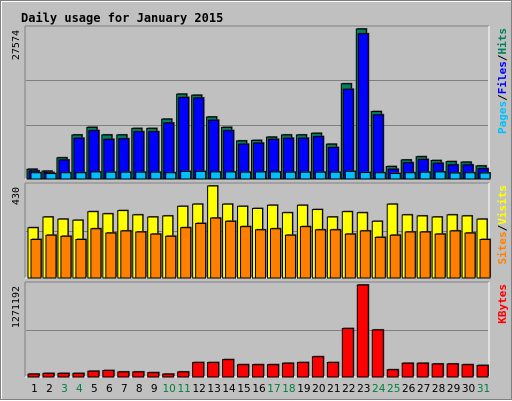 The image size is (512, 401). Describe the element at coordinates (363, 389) in the screenshot. I see `x-tick-label: 23` at that location.